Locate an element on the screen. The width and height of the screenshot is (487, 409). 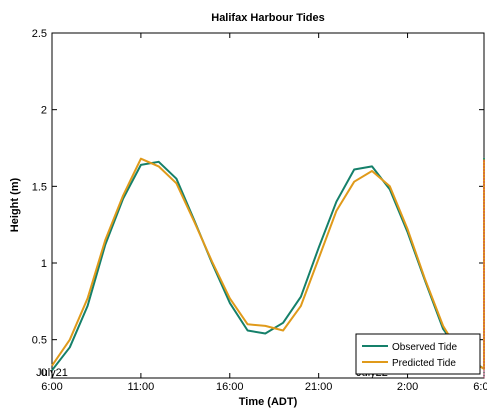
annotation-layer: Survey Hours is located at coordinates (484, 269).